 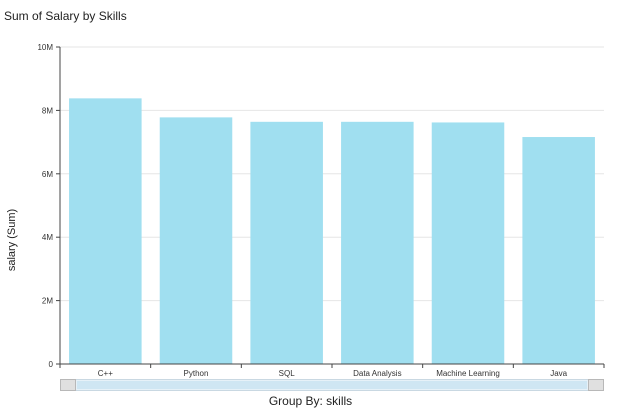 What do you see at coordinates (310, 401) in the screenshot?
I see `x-axis-label: Group By: skills` at bounding box center [310, 401].